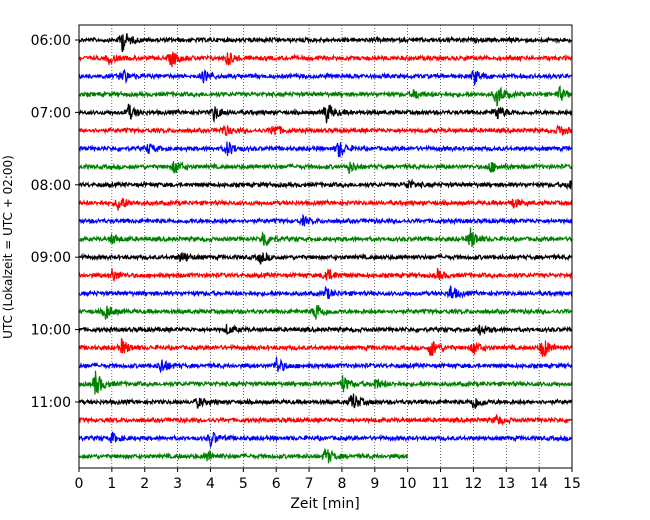 Image resolution: width=650 pixels, height=520 pixels. I want to click on y-tick-label: 07:00, so click(51, 113).